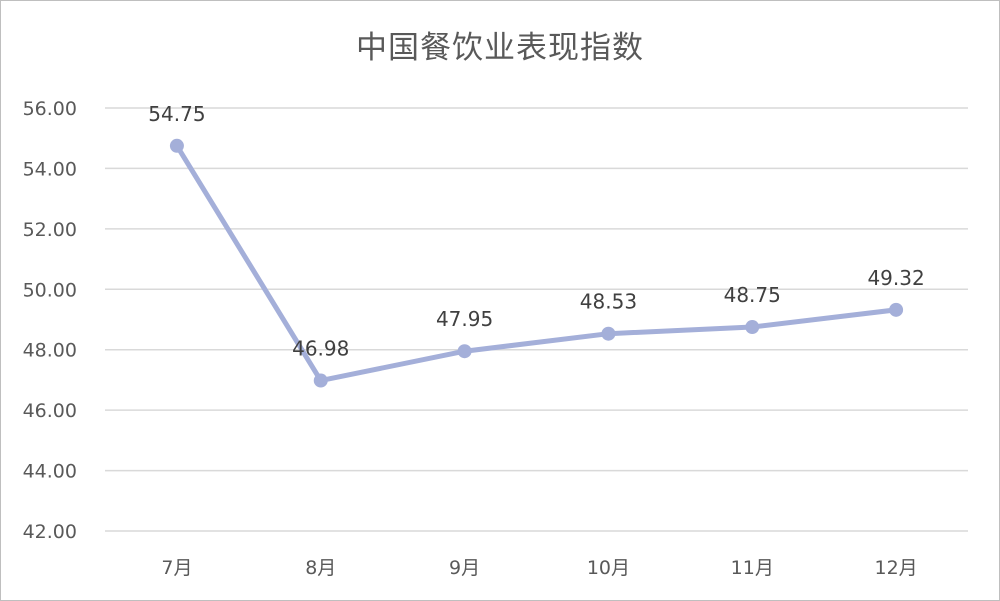 Image resolution: width=1000 pixels, height=601 pixels. I want to click on y-tick-label: 52.00, so click(50, 230).